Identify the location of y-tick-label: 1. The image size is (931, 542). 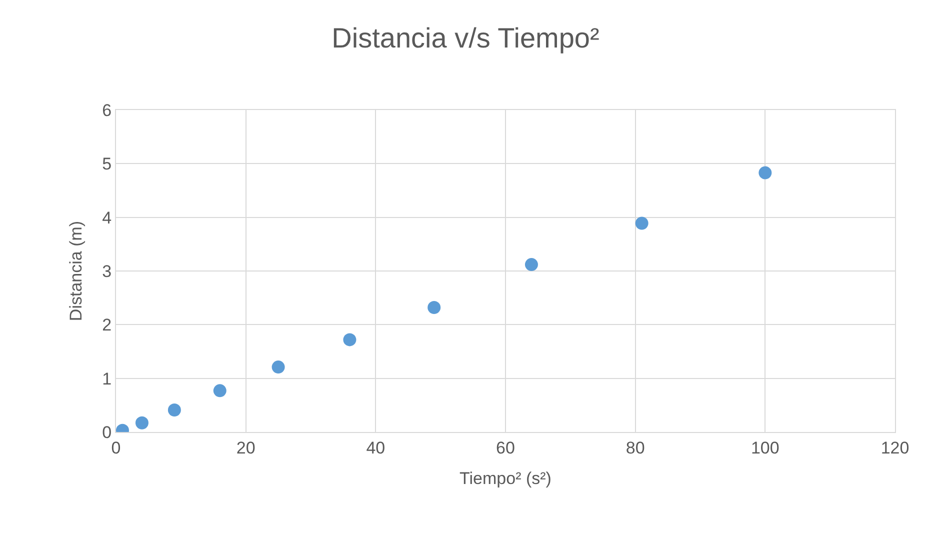
(107, 378).